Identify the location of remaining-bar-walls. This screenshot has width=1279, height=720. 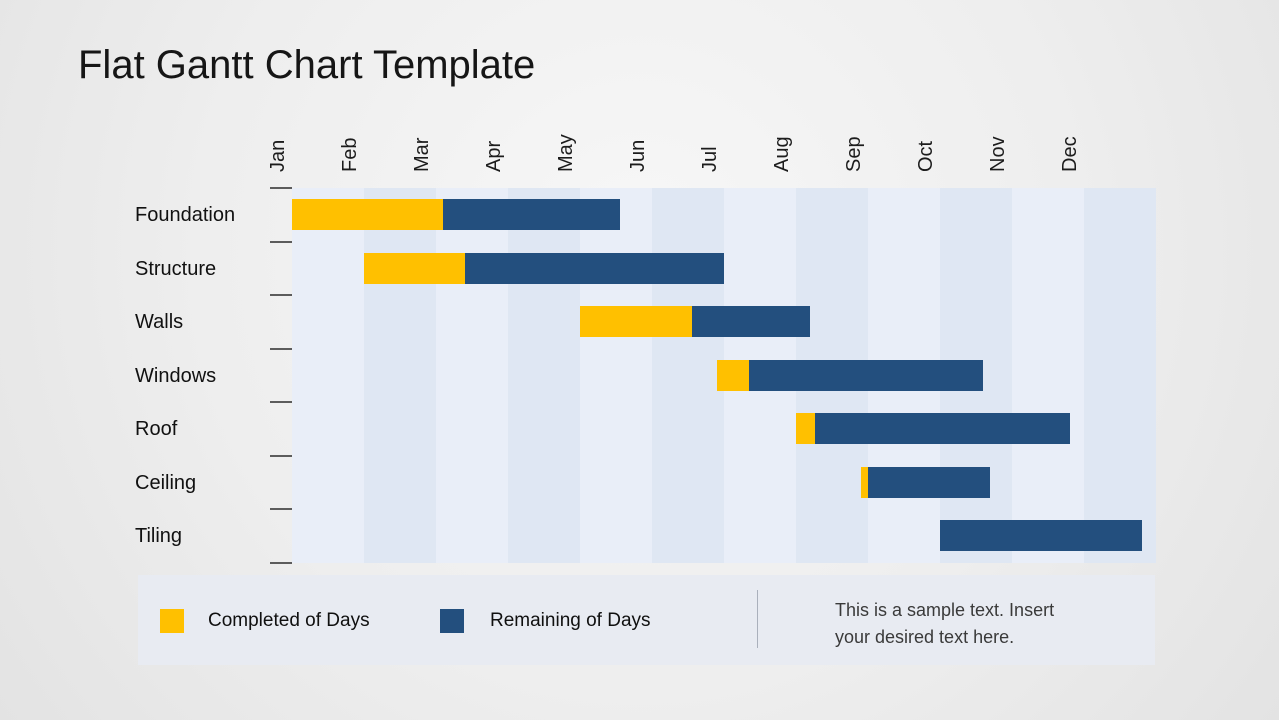
(751, 322).